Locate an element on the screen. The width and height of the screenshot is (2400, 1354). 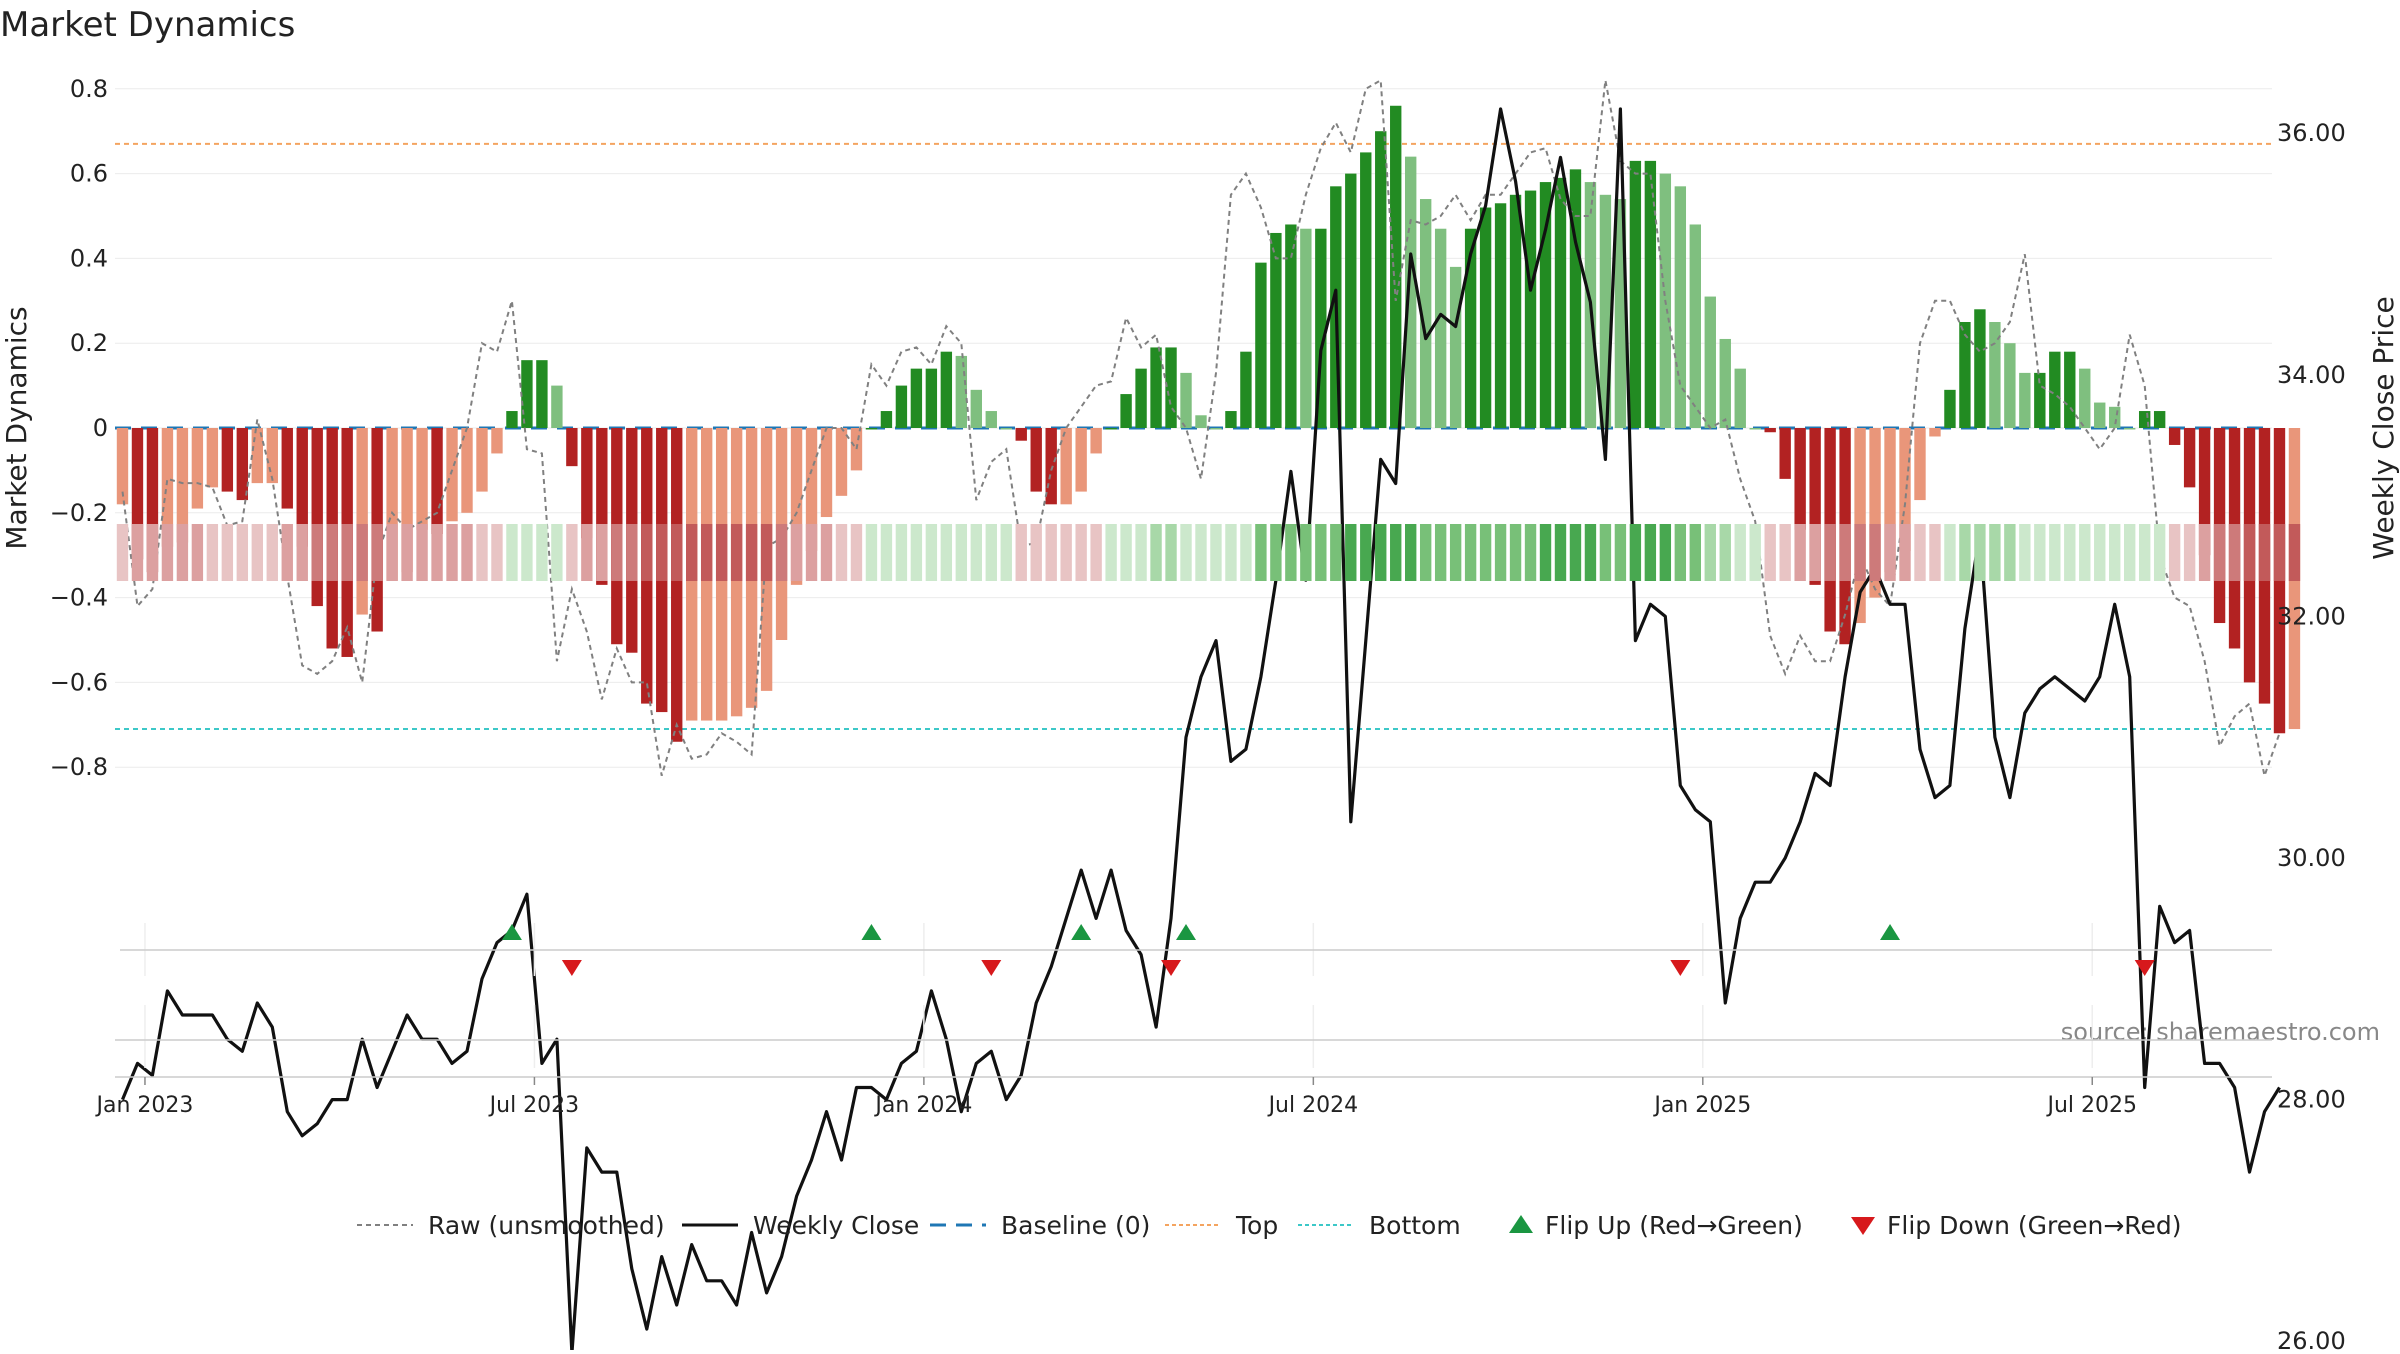
y-tick-label: 0.8 is located at coordinates (89, 89).